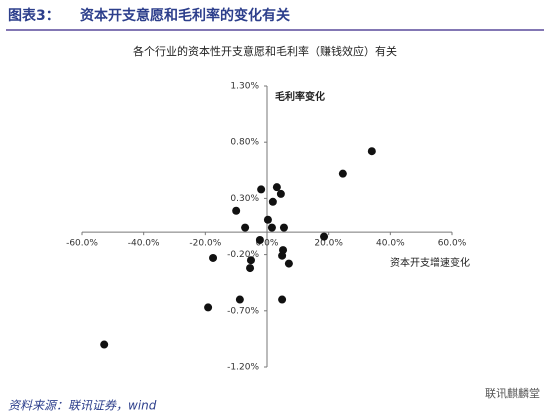  I want to click on x-tick-label: 40.0%, so click(390, 244).